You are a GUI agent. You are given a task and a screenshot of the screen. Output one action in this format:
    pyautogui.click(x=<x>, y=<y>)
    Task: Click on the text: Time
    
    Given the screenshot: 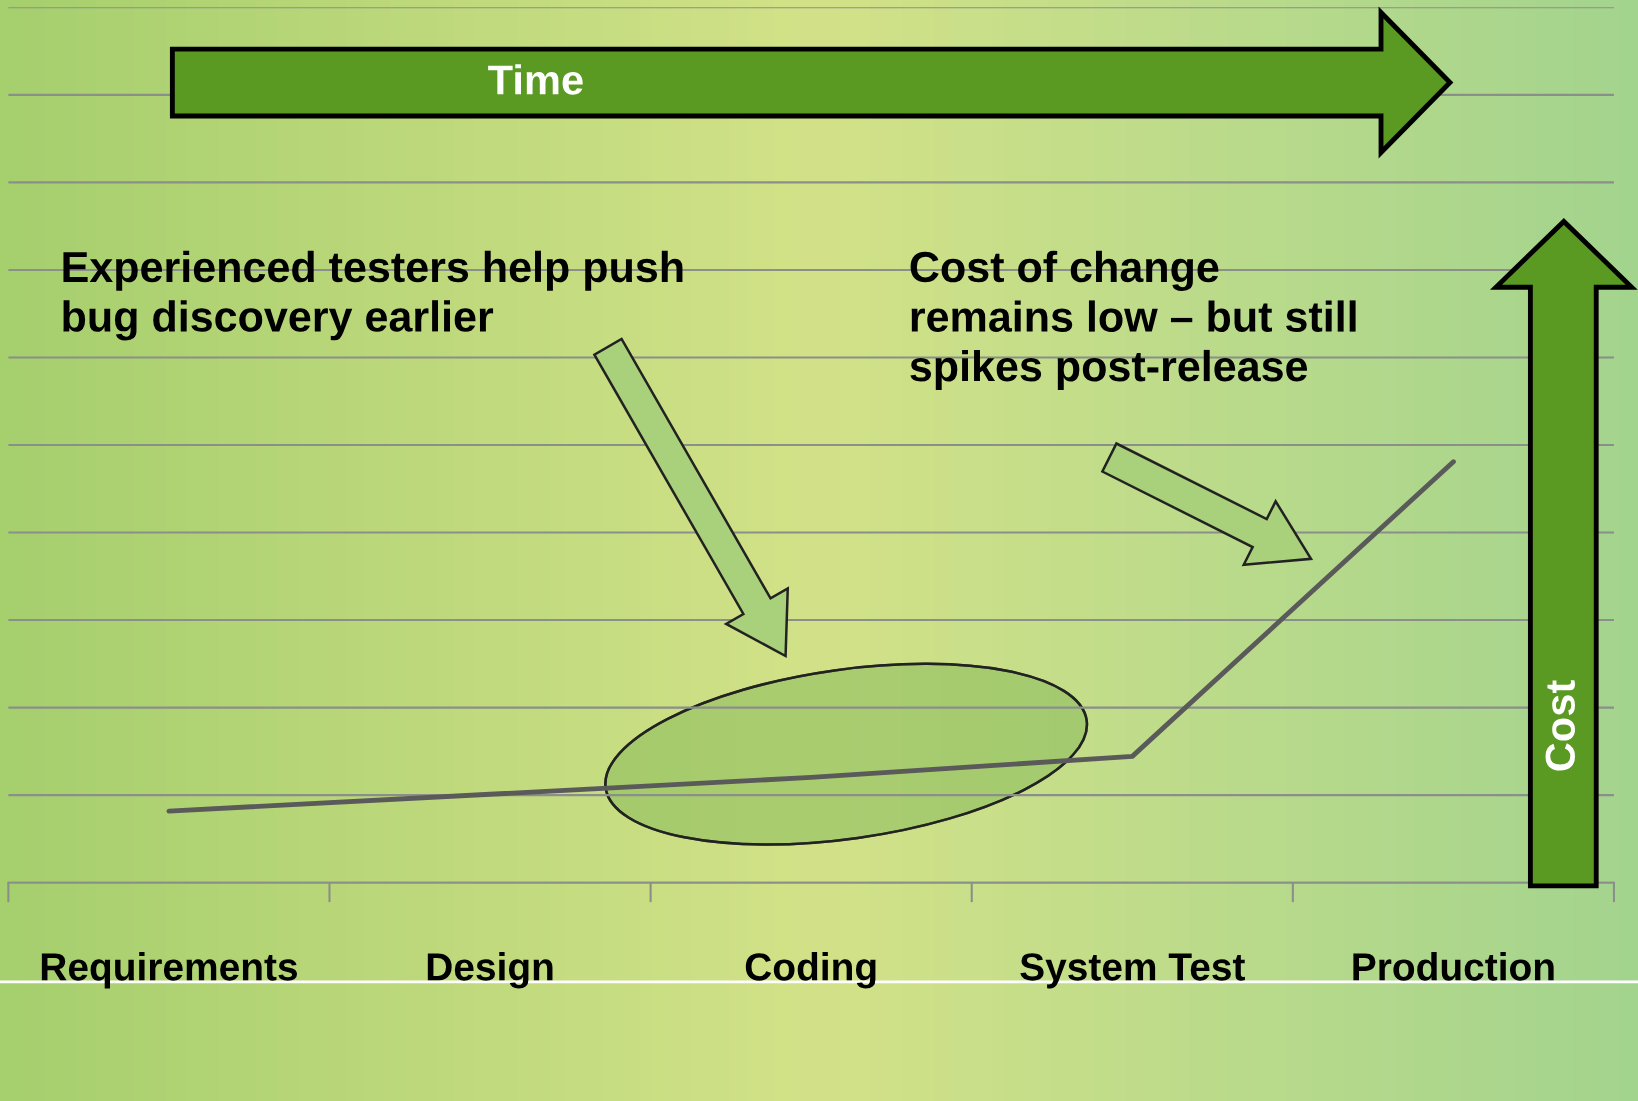 What is the action you would take?
    pyautogui.click(x=535, y=79)
    